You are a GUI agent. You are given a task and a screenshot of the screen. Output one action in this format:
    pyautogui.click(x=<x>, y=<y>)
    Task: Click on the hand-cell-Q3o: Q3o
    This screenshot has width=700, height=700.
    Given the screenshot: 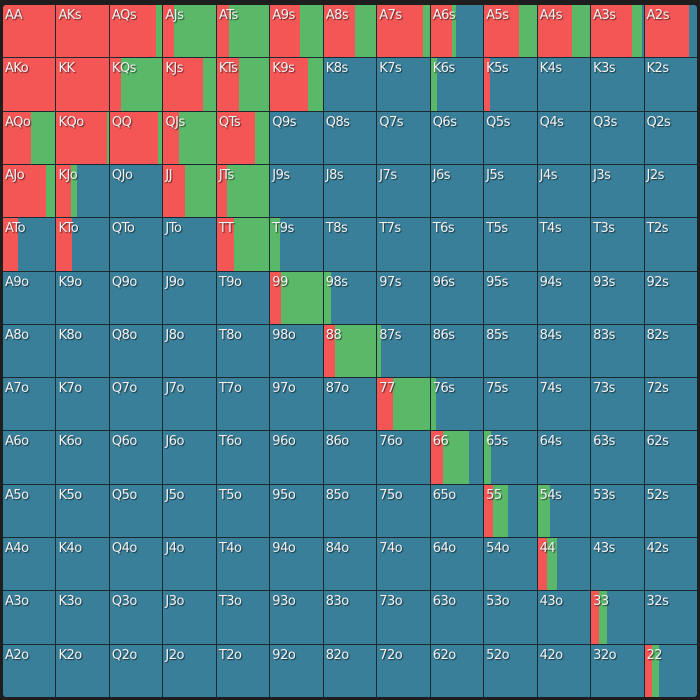 What is the action you would take?
    pyautogui.click(x=136, y=617)
    